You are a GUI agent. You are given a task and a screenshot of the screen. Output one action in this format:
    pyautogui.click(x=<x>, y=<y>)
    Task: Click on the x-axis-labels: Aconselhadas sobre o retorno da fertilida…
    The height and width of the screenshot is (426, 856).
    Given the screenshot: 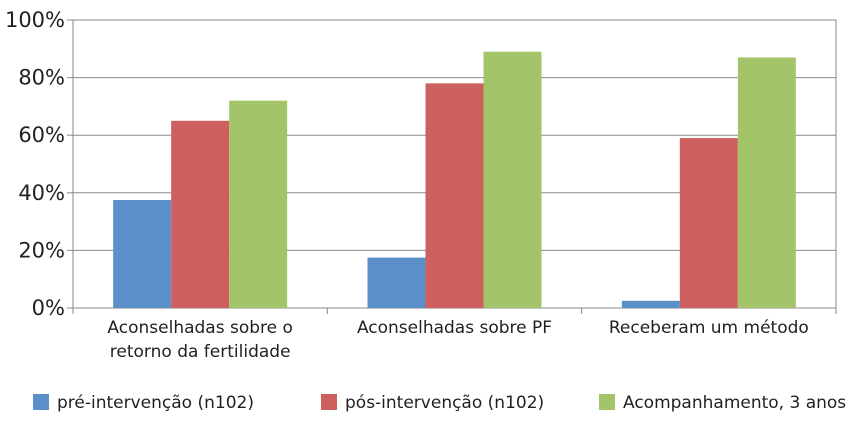 What is the action you would take?
    pyautogui.click(x=457, y=340)
    